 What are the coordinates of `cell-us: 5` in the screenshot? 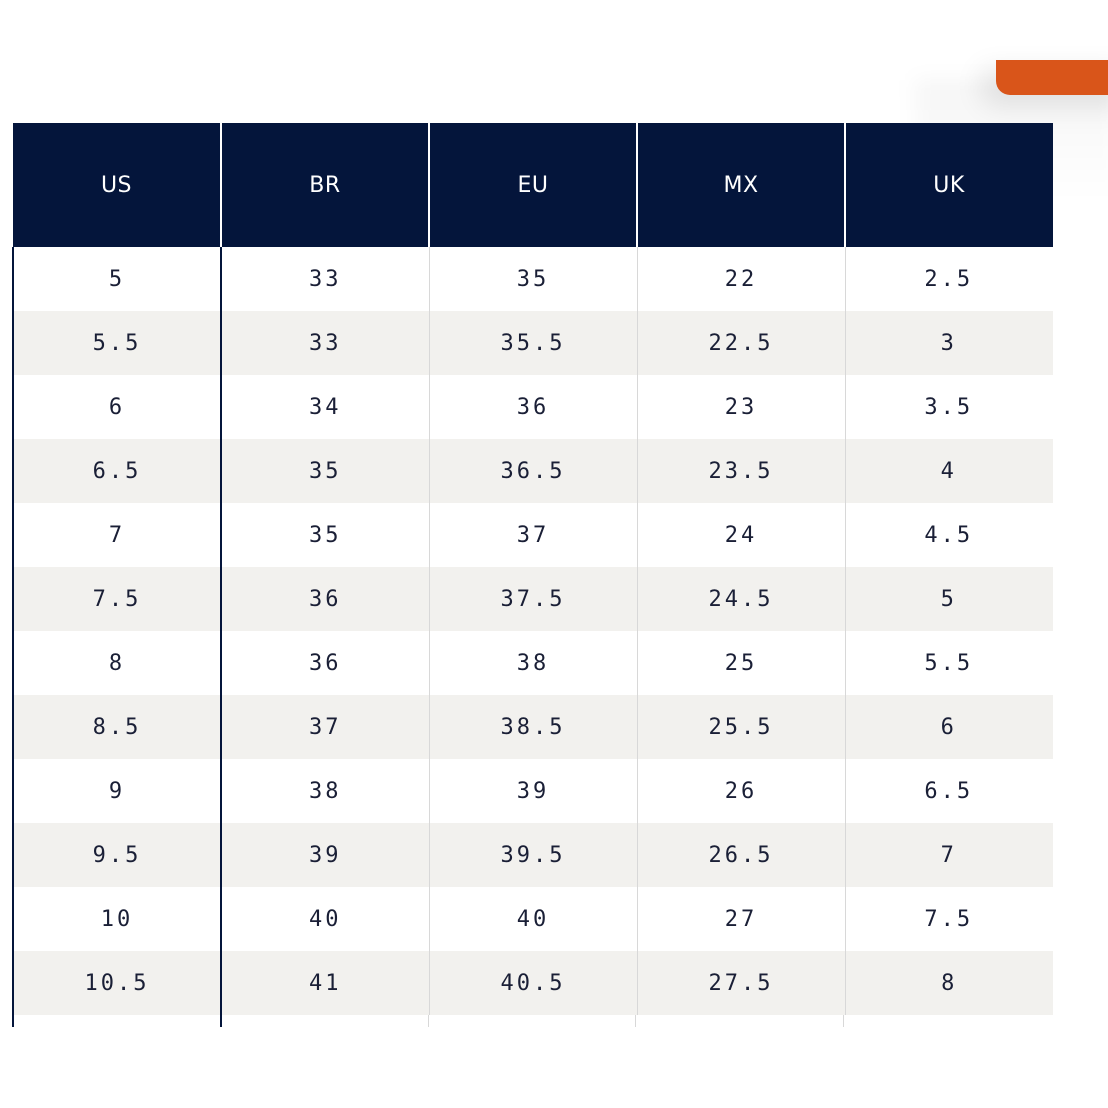 It's located at (117, 279).